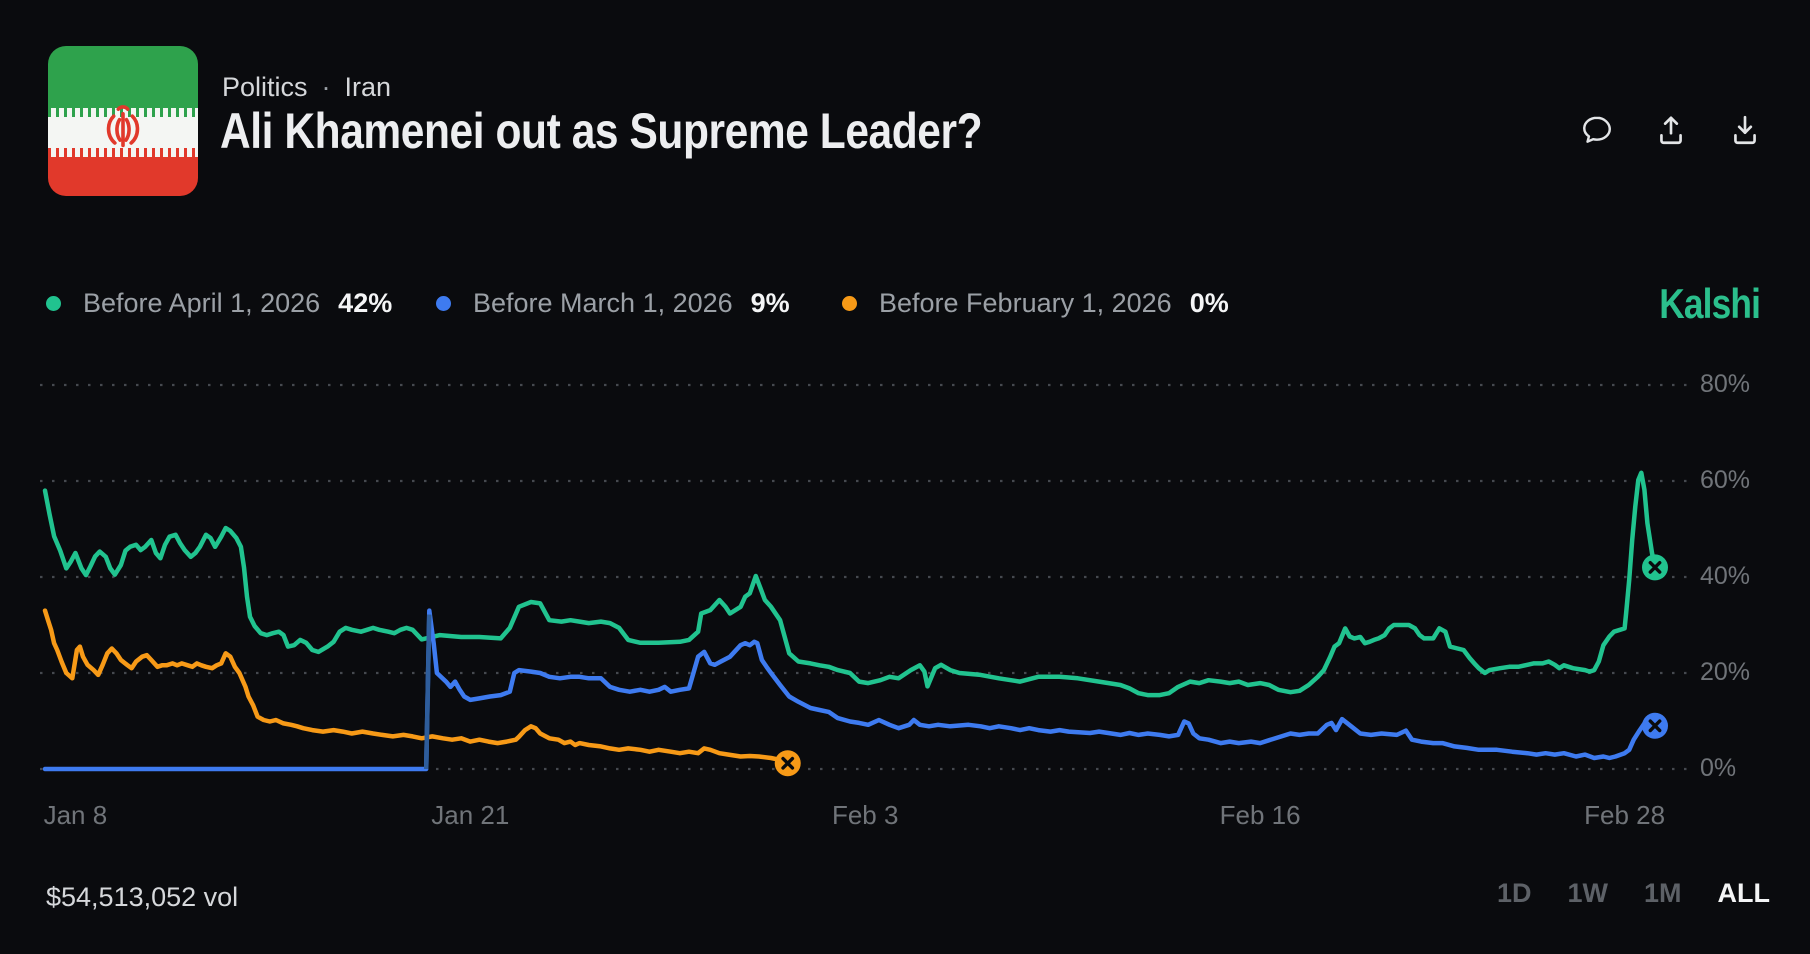  What do you see at coordinates (265, 87) in the screenshot?
I see `breadcrumb-category: Politics` at bounding box center [265, 87].